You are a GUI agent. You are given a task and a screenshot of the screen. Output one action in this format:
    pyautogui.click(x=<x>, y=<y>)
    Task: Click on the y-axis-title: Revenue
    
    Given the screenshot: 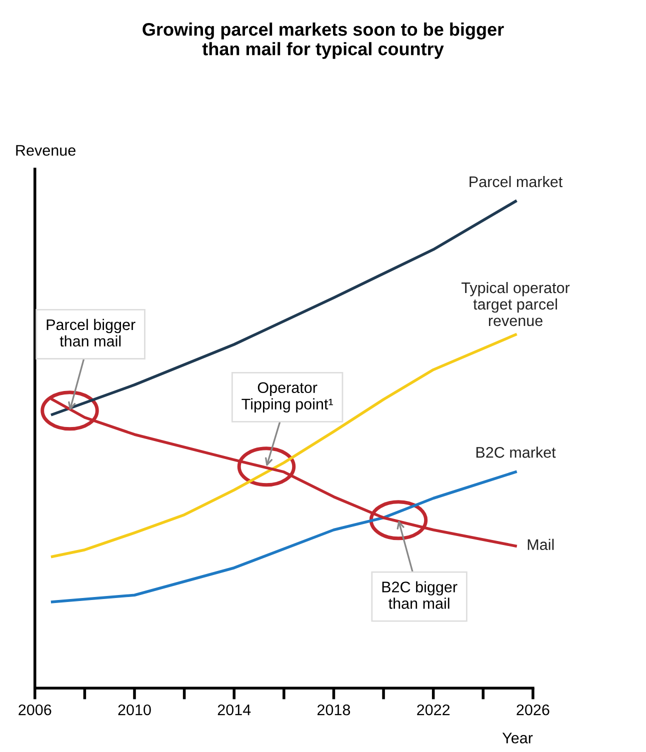 What is the action you would take?
    pyautogui.click(x=46, y=150)
    